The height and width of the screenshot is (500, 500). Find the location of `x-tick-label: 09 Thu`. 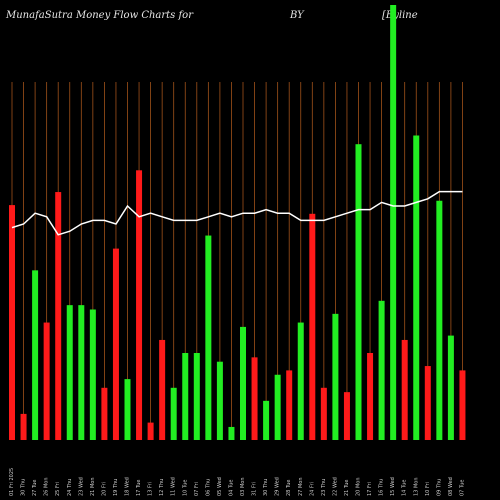

x-tick-label: 09 Thu is located at coordinates (439, 487).